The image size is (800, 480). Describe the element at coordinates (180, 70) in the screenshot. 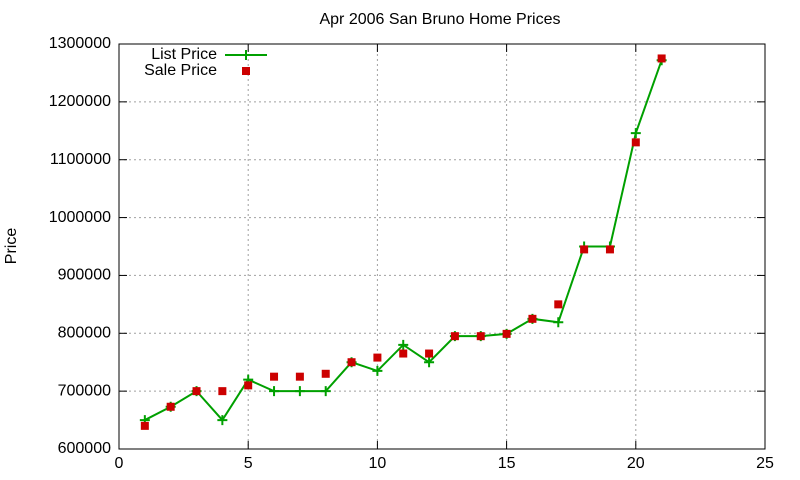

I see `legend-label: Sale Price` at that location.